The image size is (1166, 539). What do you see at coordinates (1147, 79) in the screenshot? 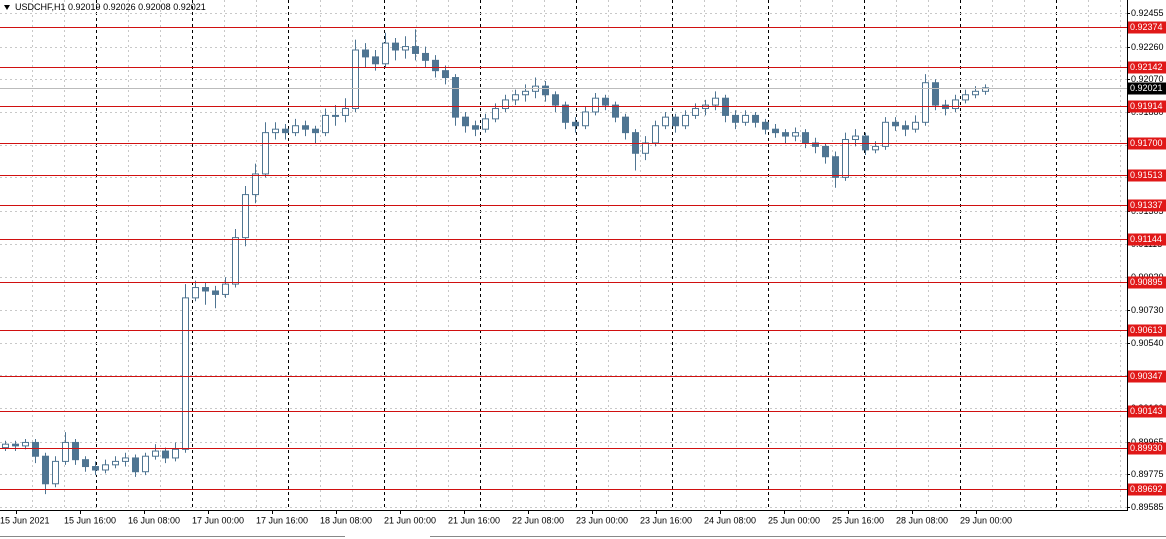
I see `y-tick-label: 0.92070` at bounding box center [1147, 79].